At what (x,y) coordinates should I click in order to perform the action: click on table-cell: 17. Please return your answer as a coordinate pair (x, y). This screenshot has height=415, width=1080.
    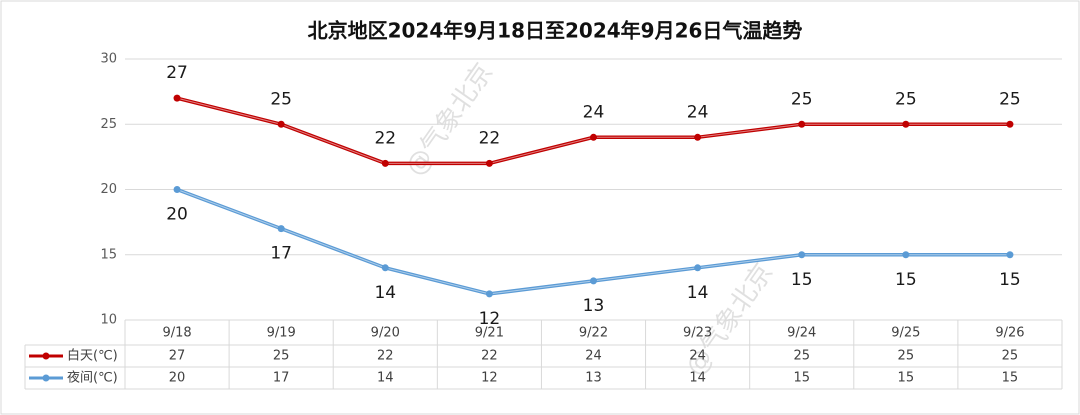
    Looking at the image, I should click on (281, 378).